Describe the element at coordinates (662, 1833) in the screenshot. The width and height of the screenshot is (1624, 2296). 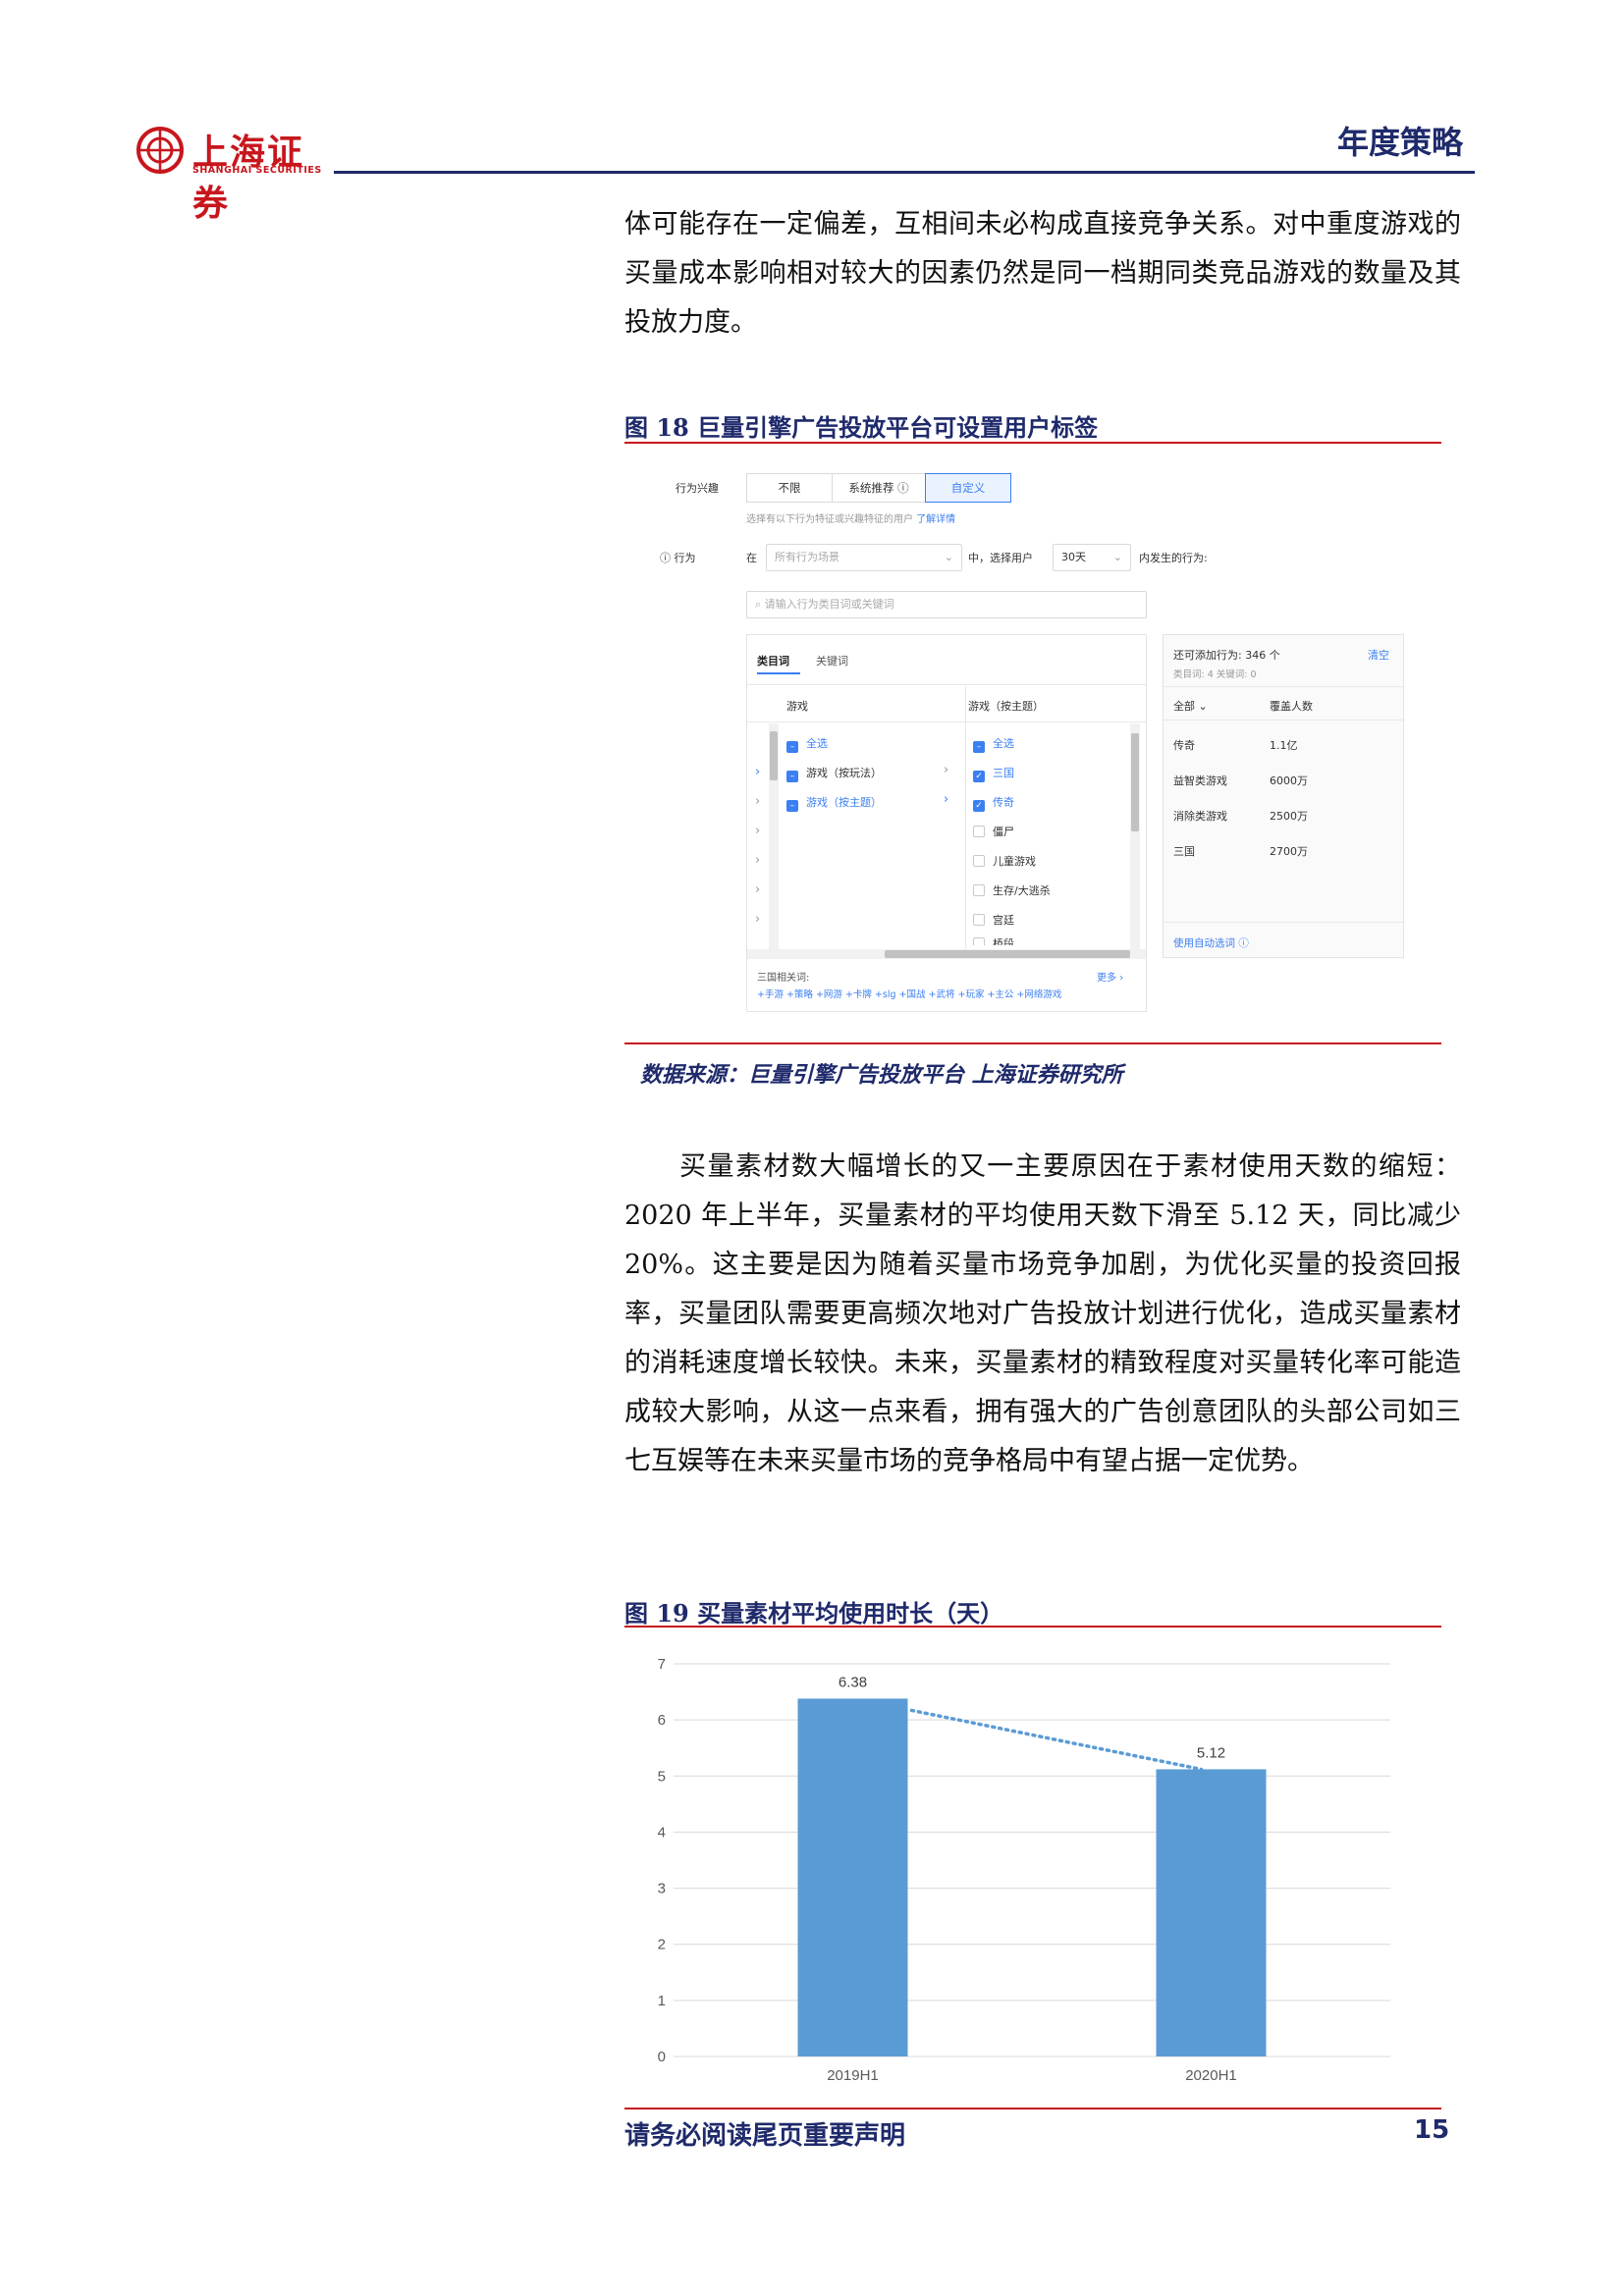
I see `y-tick-label: 4` at that location.